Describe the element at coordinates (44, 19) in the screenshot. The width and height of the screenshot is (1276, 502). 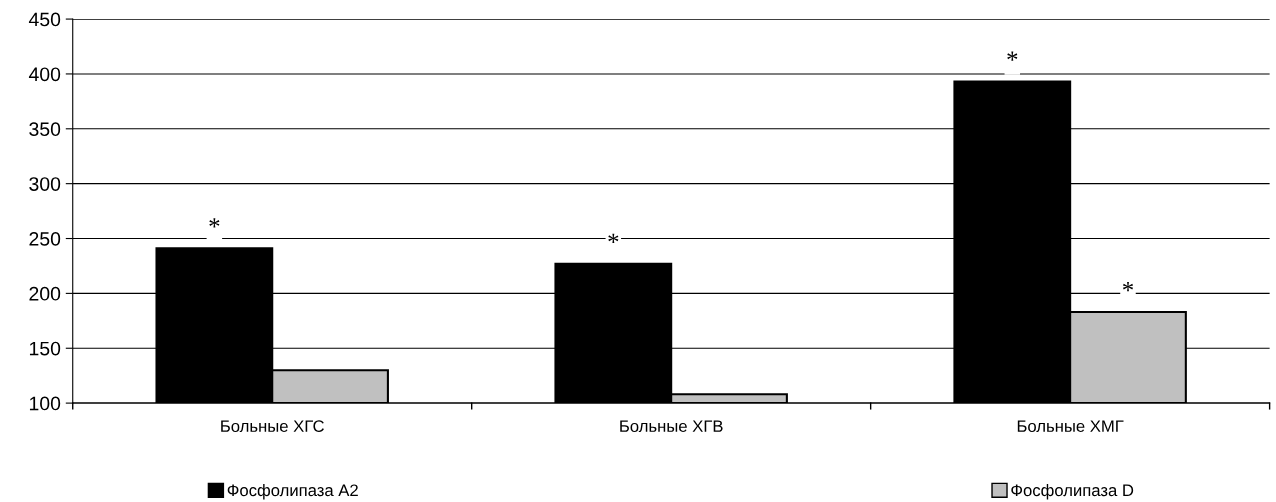
I see `y-tick-label: 450` at that location.